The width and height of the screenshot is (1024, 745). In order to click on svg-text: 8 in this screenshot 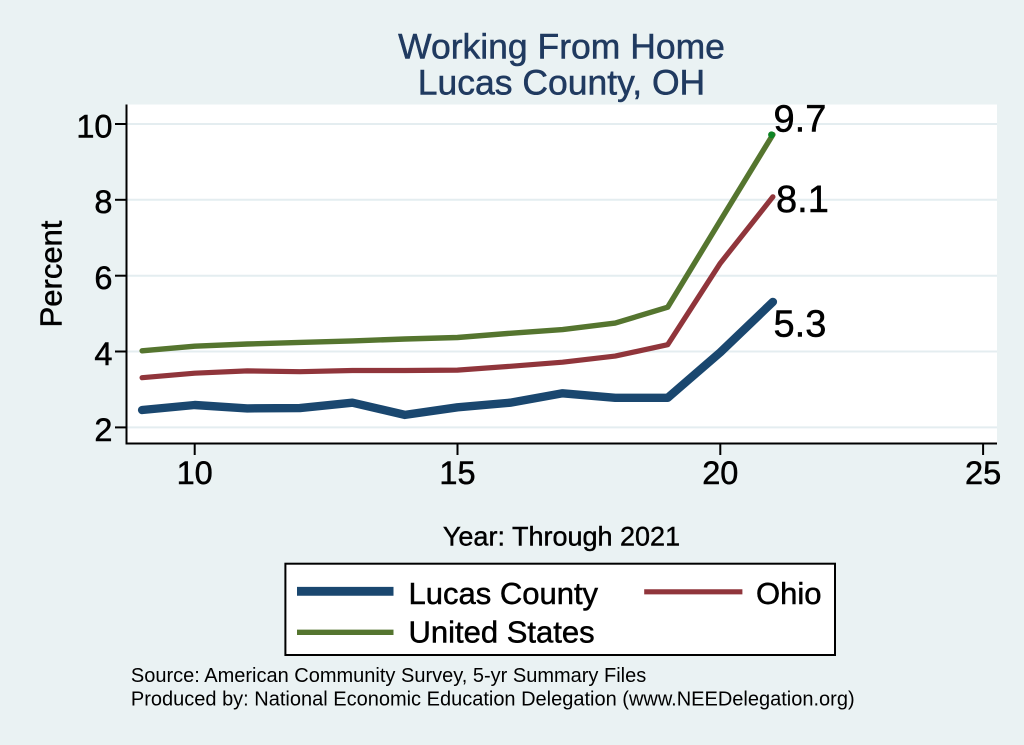, I will do `click(103, 202)`.